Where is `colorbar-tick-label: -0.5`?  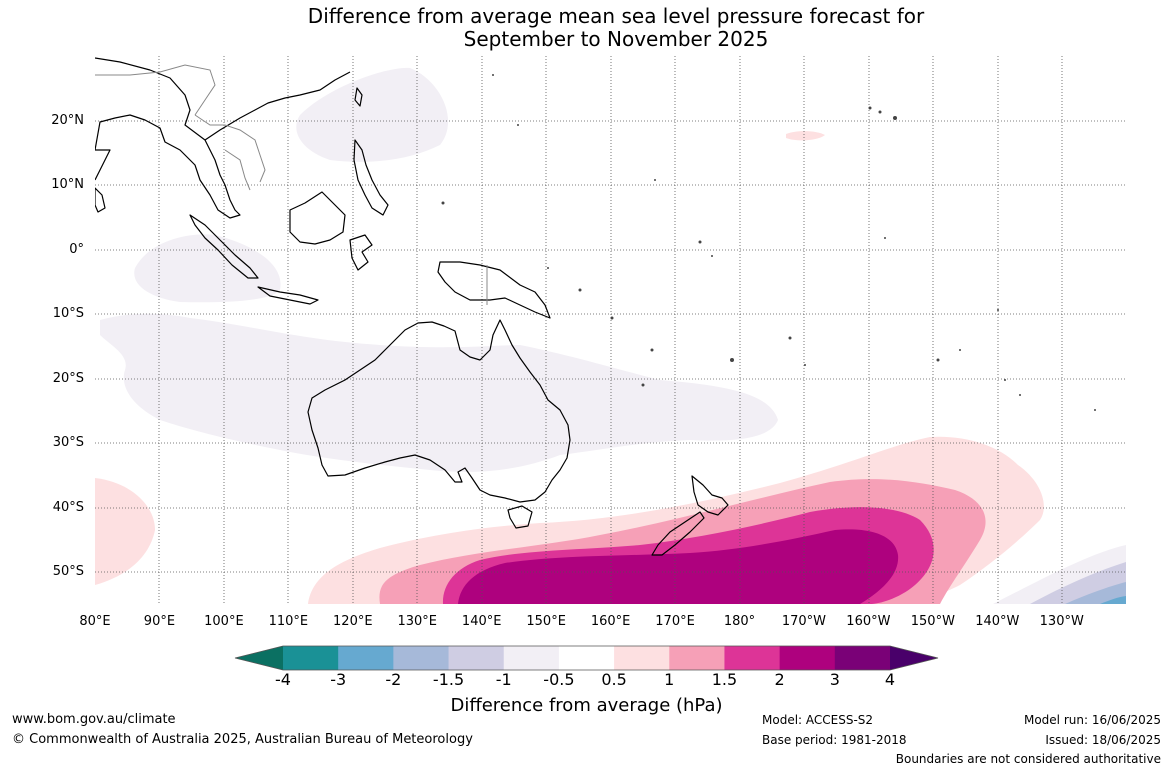
colorbar-tick-label: -0.5 is located at coordinates (559, 679).